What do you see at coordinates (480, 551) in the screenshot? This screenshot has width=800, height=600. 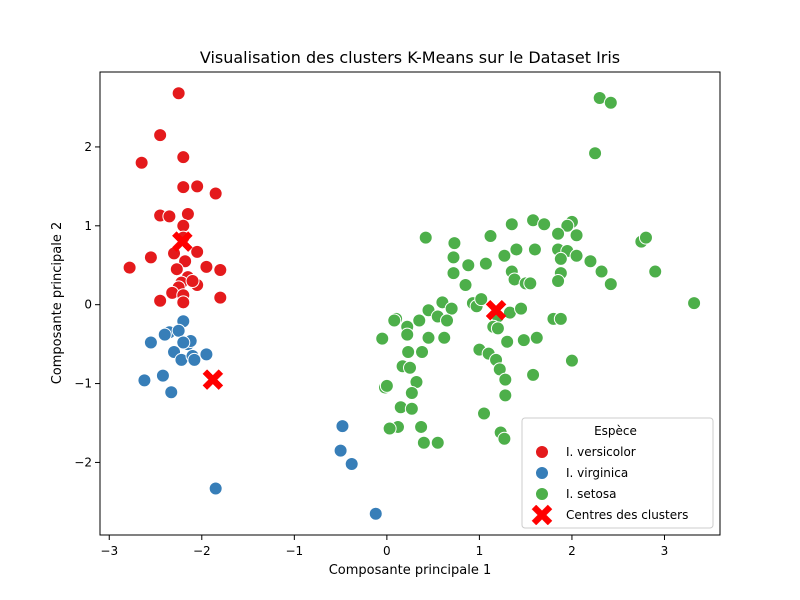 I see `x-tick-label: 1` at bounding box center [480, 551].